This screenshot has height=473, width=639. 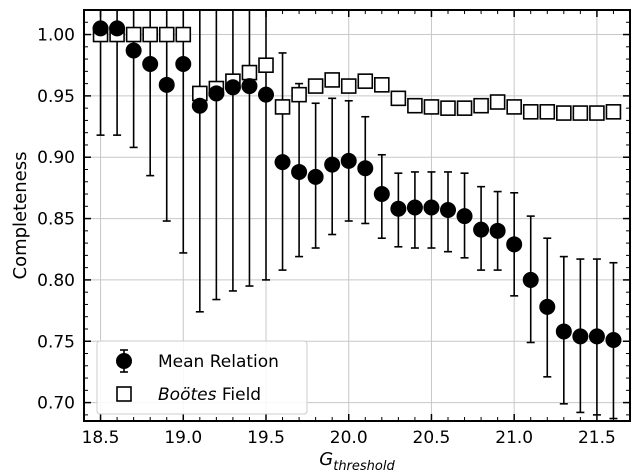 I want to click on x-axis-title-main: G, so click(x=326, y=459).